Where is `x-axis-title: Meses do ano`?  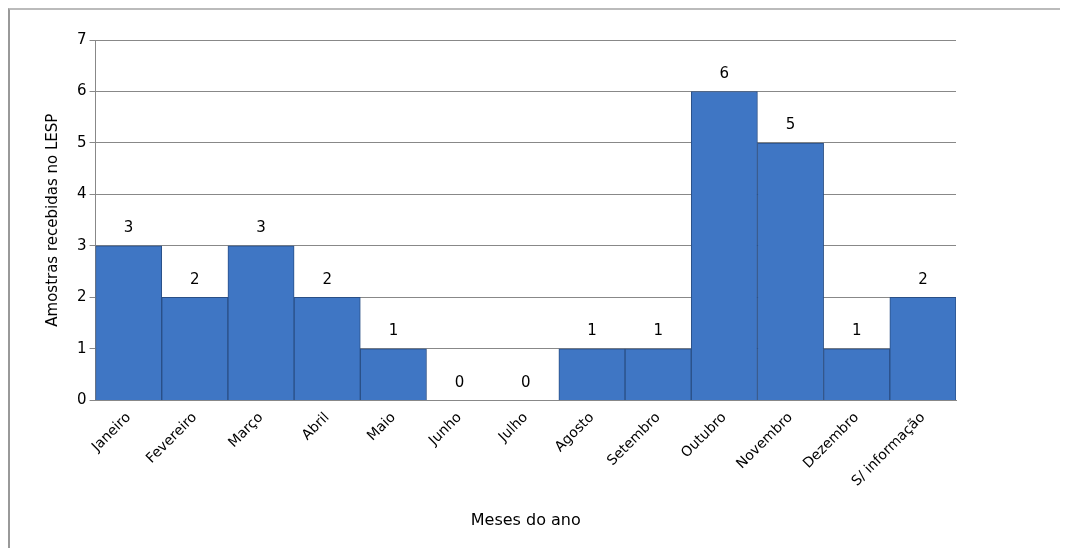 x-axis-title: Meses do ano is located at coordinates (525, 519).